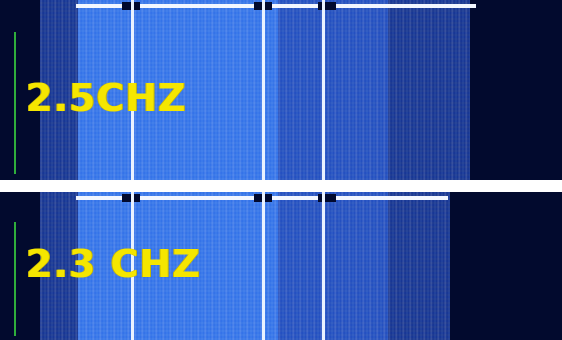 This screenshot has width=562, height=340. I want to click on frequency-label-top: 2.5CHZ, so click(106, 98).